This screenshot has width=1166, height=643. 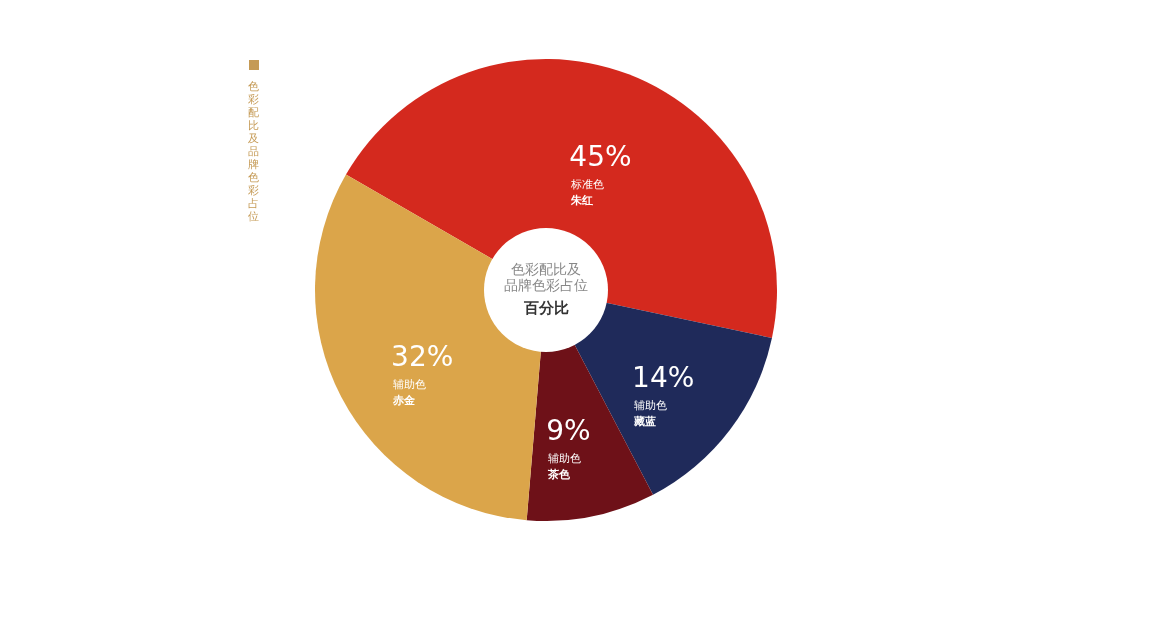 I want to click on text: 百分比, so click(x=545, y=308).